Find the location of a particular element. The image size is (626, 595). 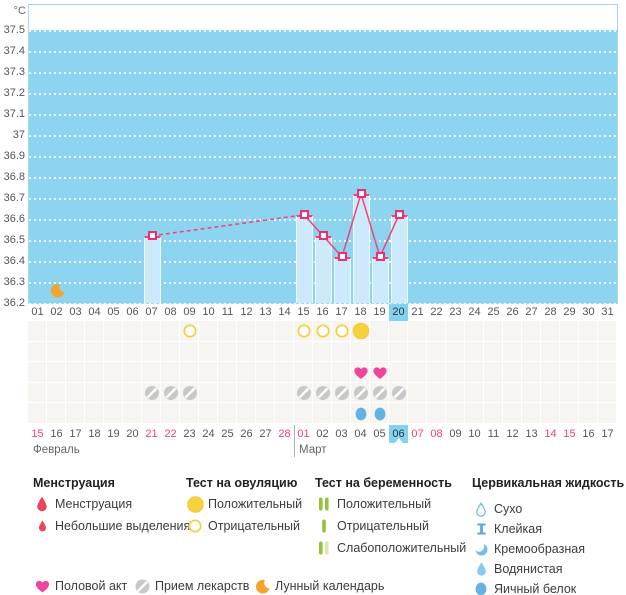

date-Февраль-26: 26 is located at coordinates (246, 434).